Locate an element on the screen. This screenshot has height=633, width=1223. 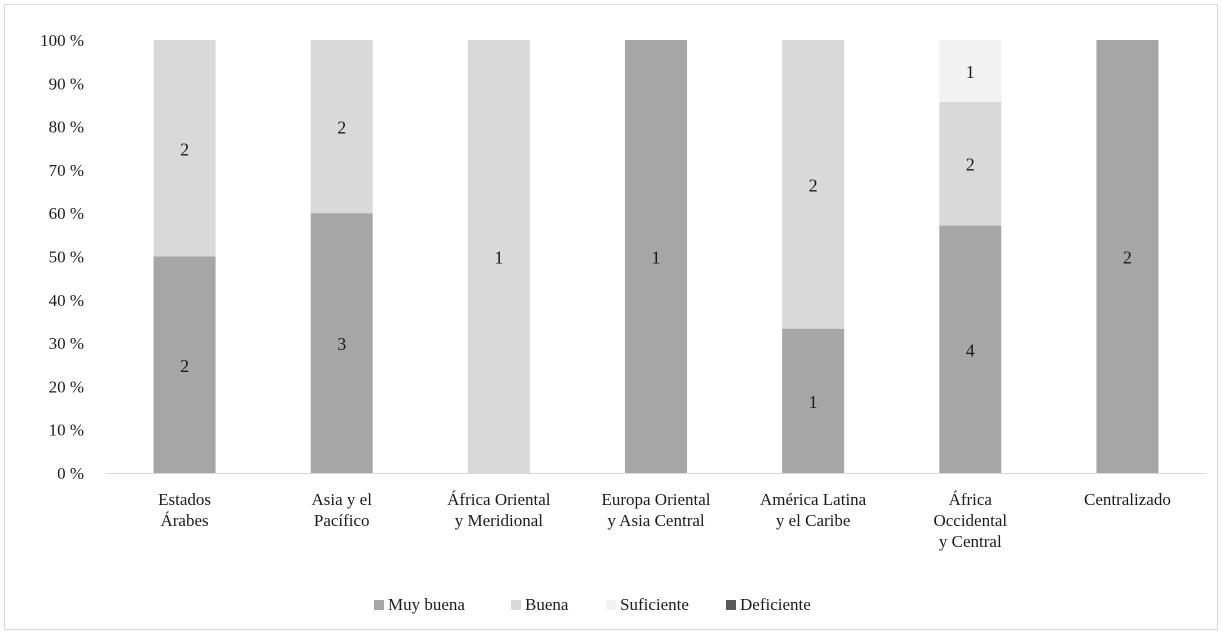
legend-label: Deficiente is located at coordinates (775, 604).